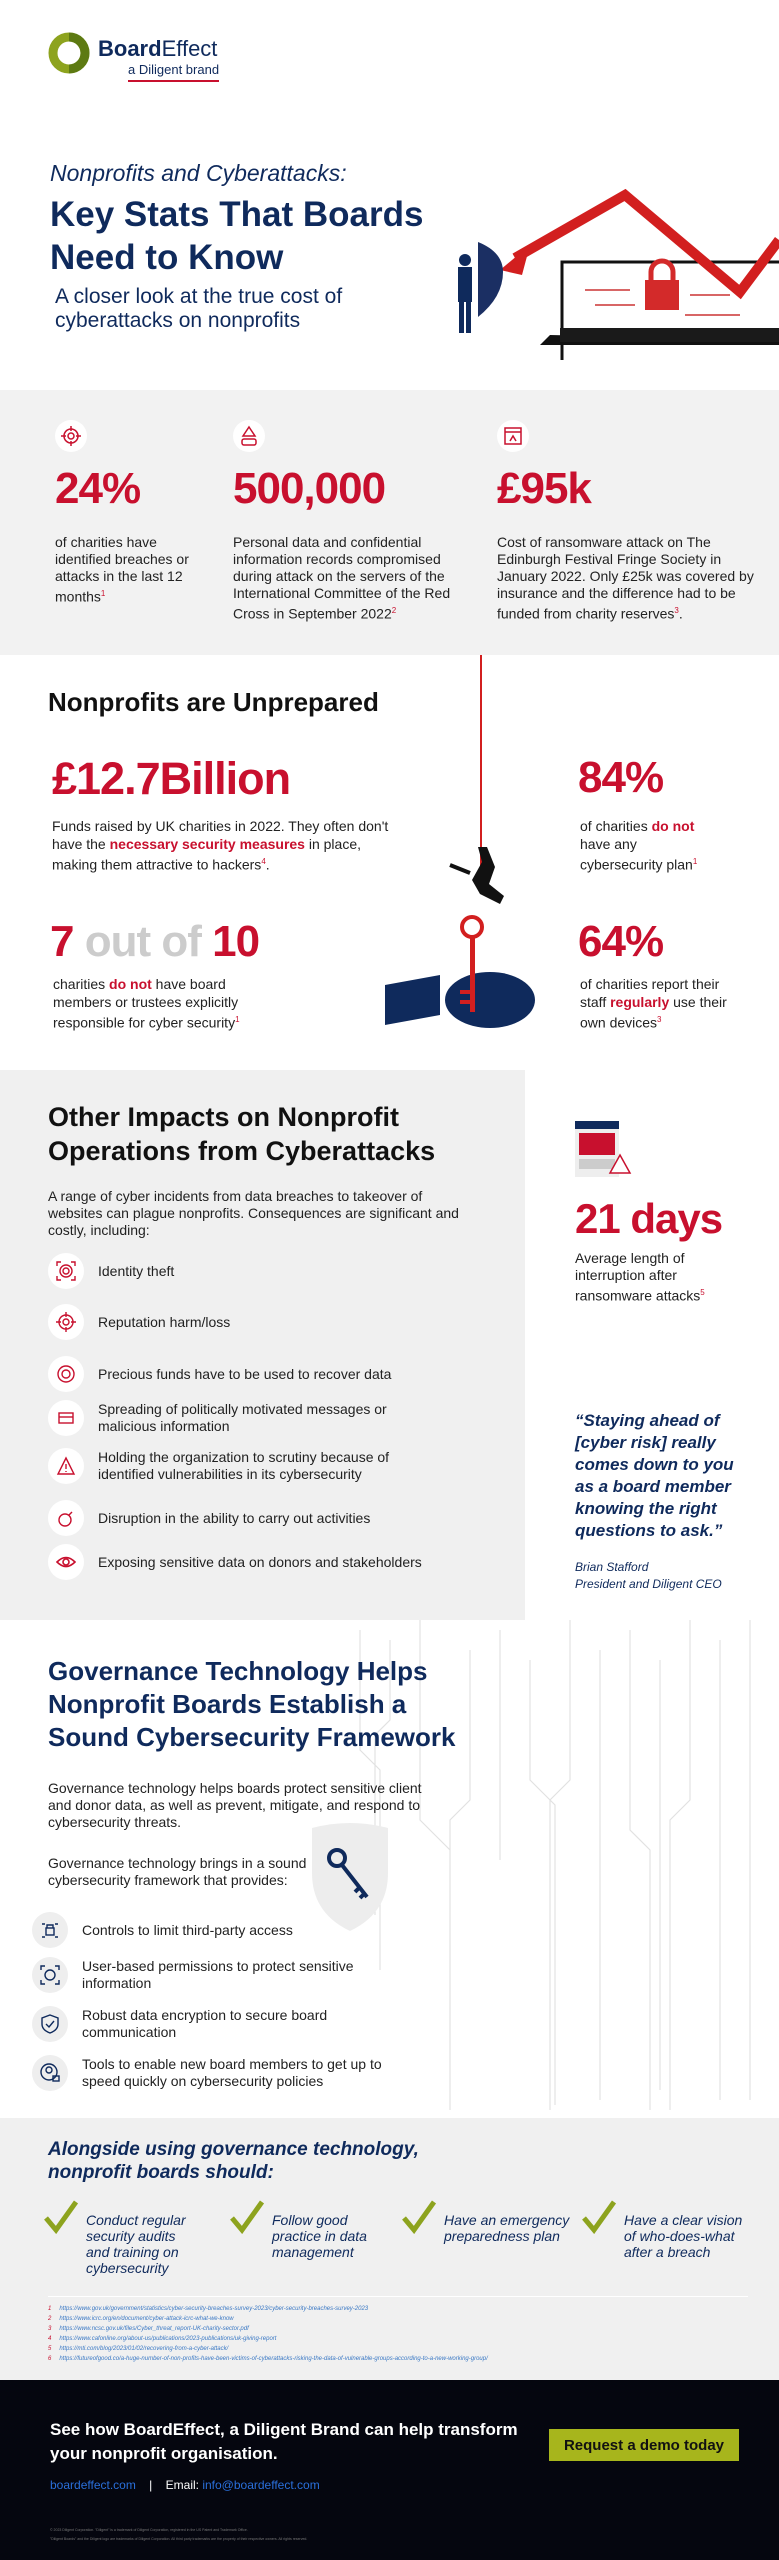 This screenshot has width=779, height=2560. I want to click on network-lock-icon, so click(50, 1930).